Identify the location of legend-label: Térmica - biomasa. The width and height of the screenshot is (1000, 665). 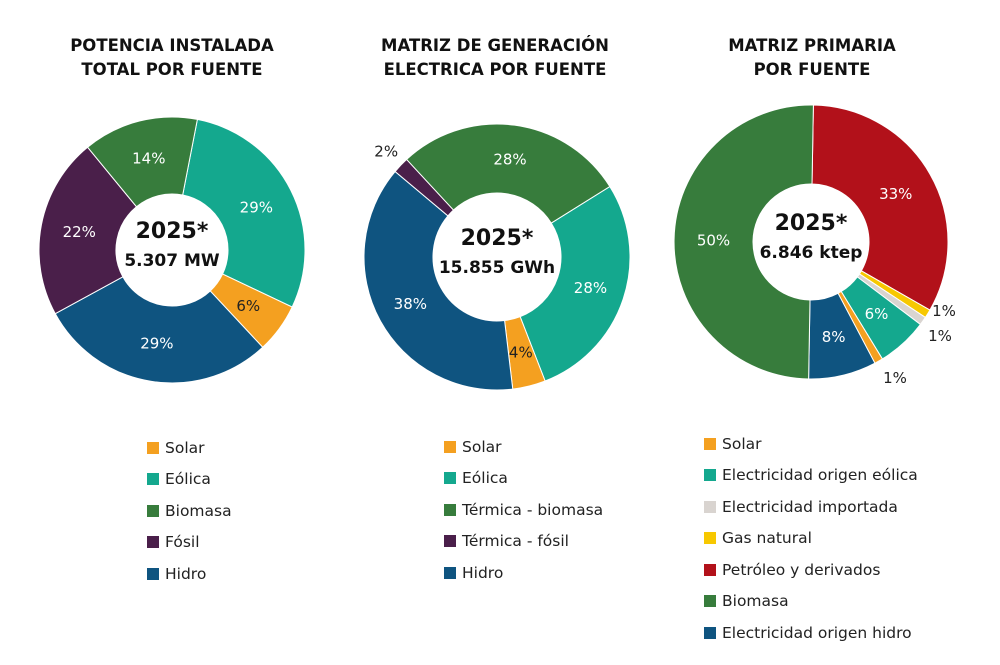
(533, 509).